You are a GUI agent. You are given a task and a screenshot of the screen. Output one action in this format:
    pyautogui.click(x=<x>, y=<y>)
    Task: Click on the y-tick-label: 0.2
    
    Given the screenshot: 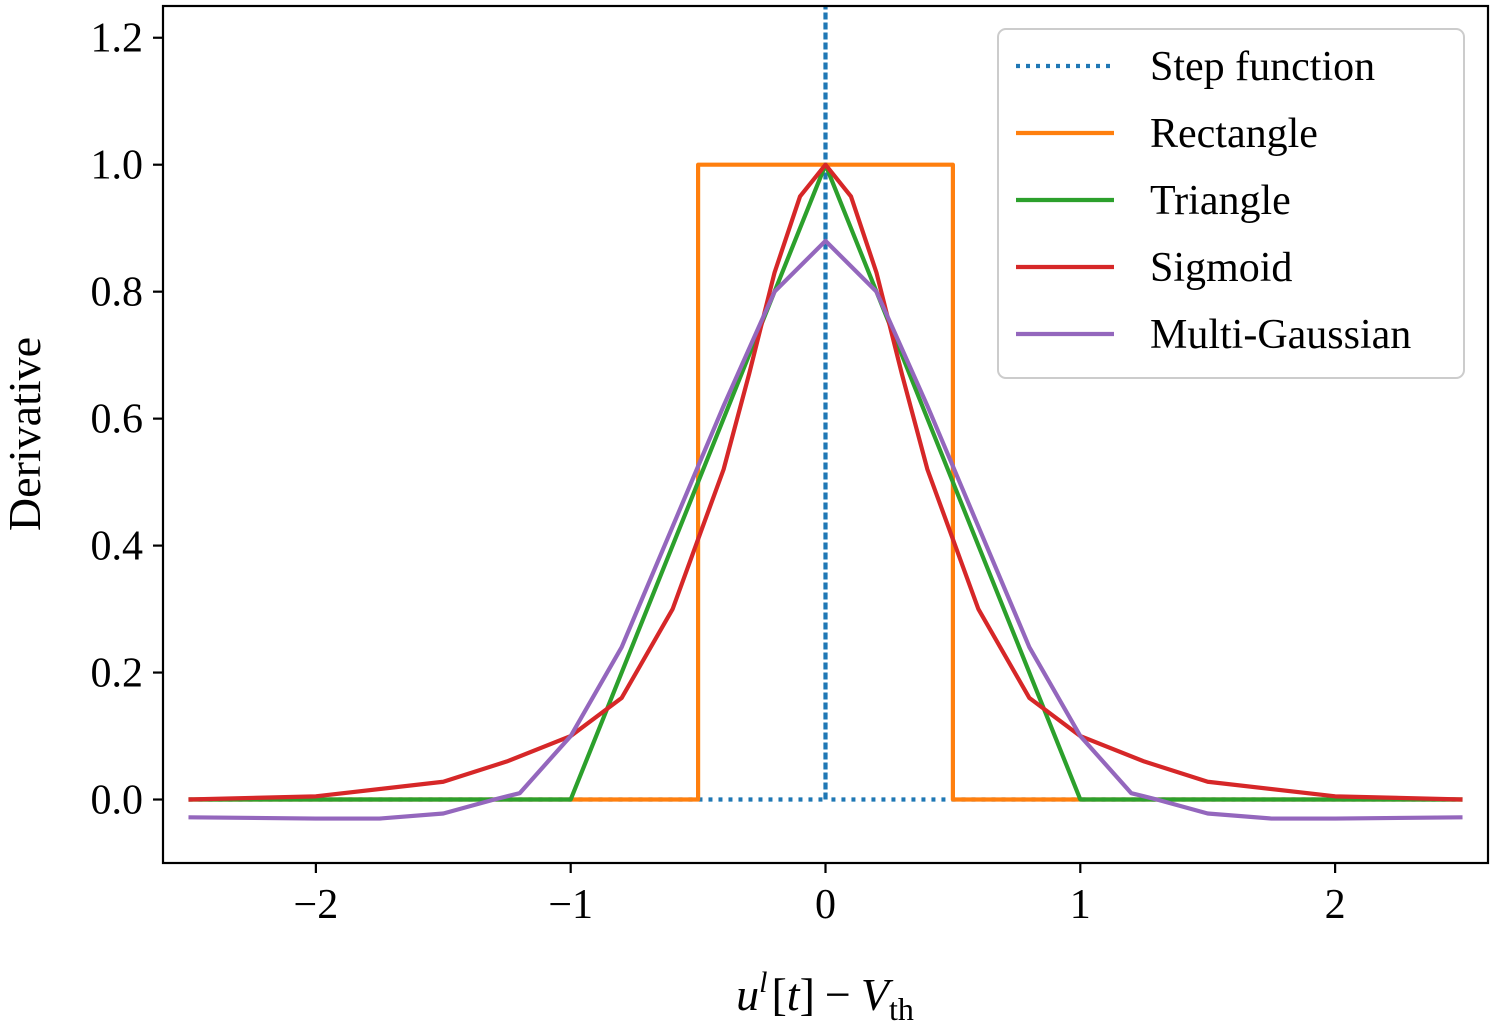 What is the action you would take?
    pyautogui.click(x=117, y=674)
    